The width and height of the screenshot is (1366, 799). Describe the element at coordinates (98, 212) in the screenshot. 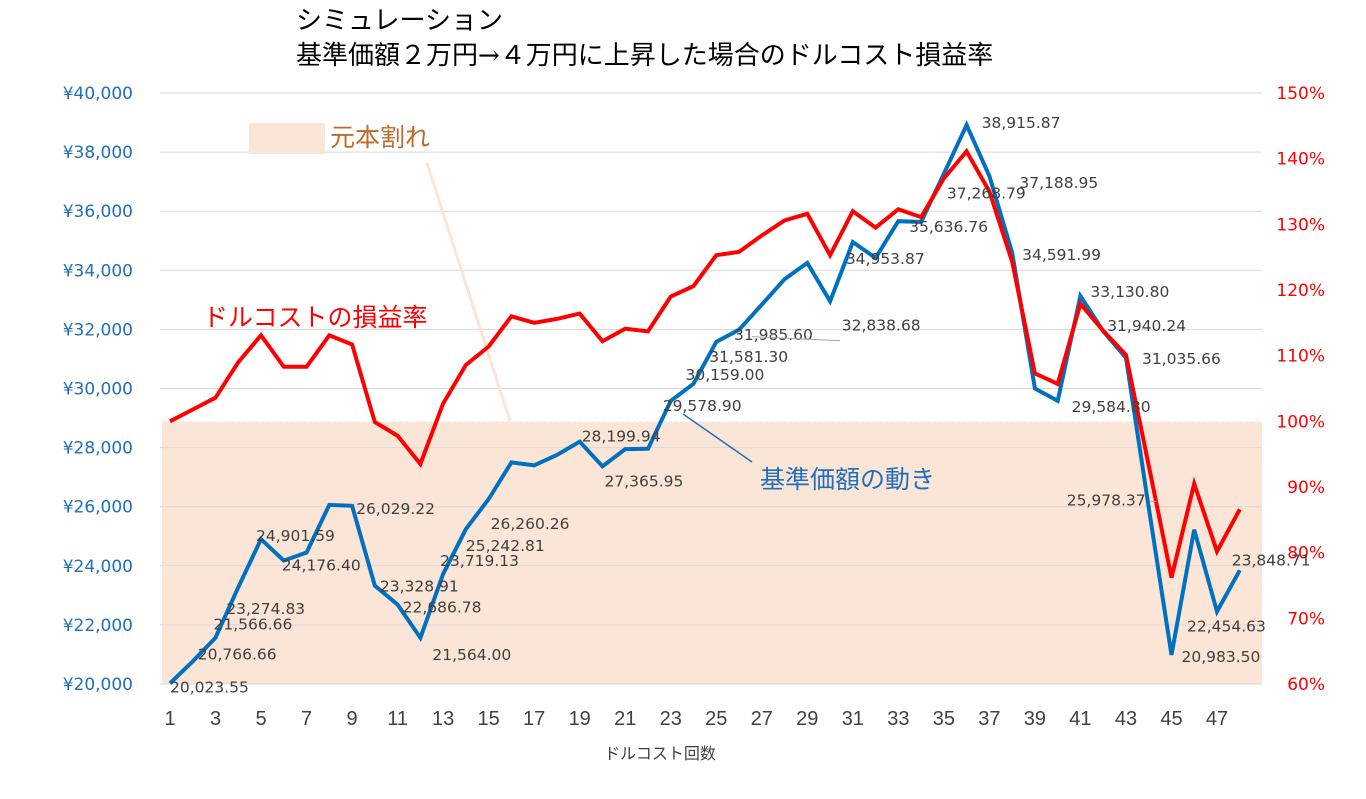

I see `left-y-tick-label: ¥36,000` at that location.